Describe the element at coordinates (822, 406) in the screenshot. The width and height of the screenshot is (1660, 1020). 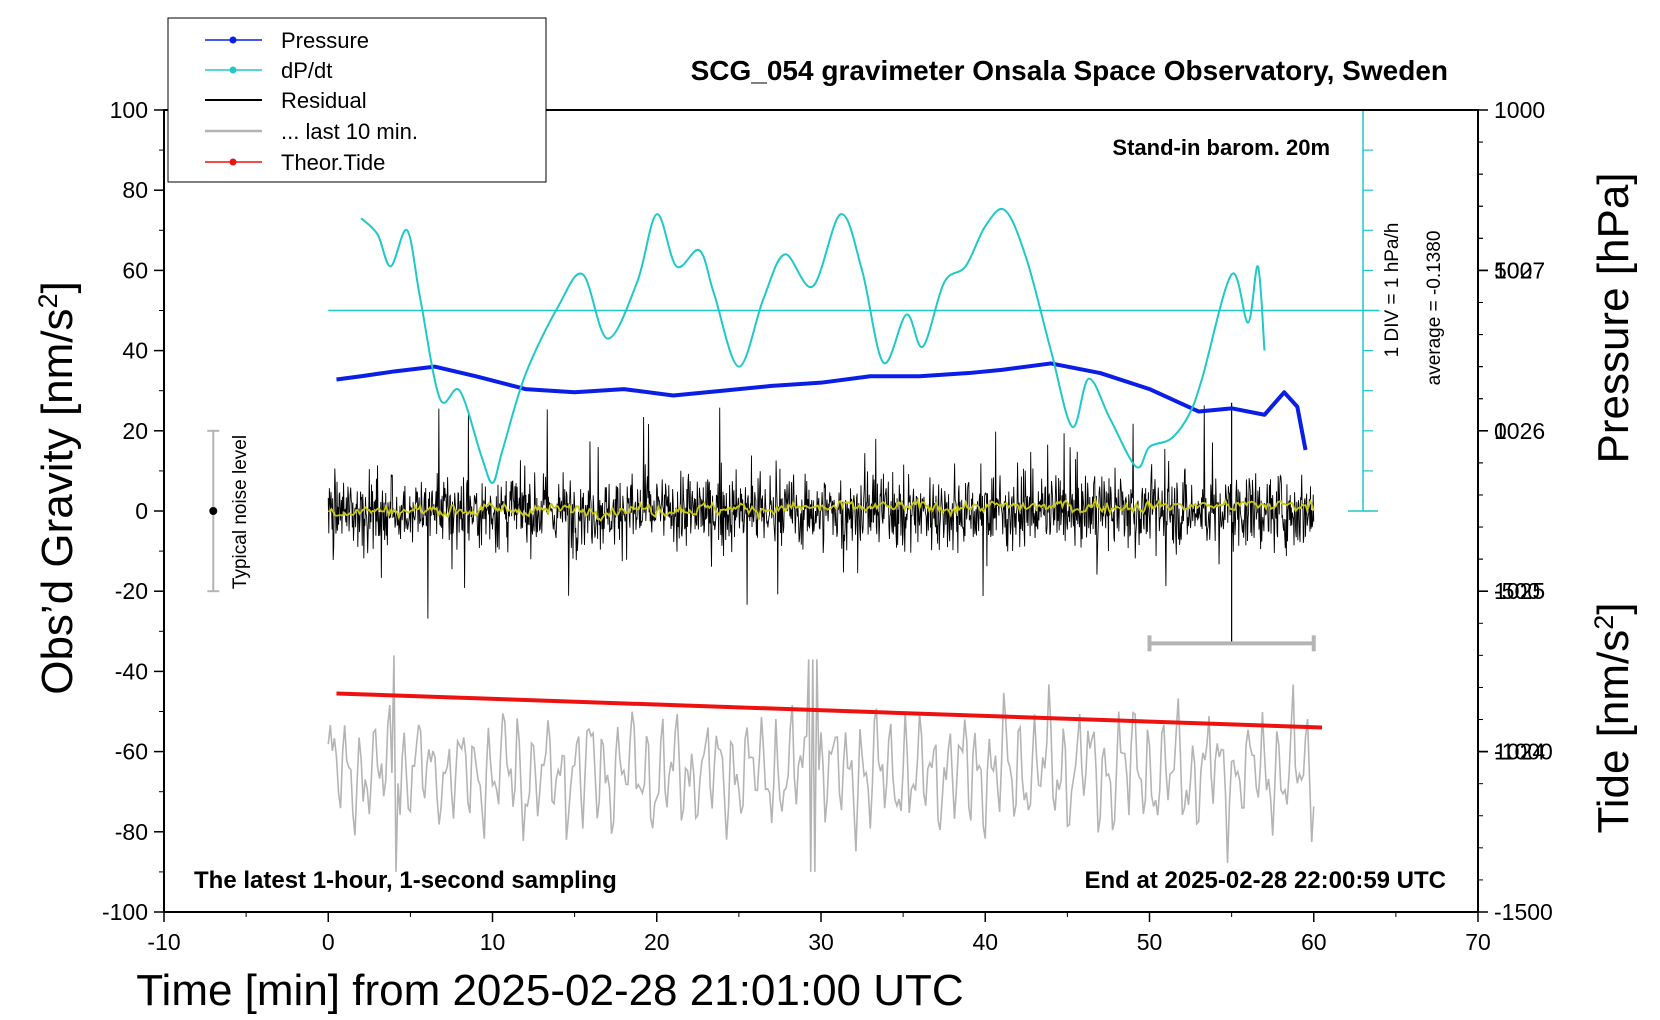
I see `pressure-line` at that location.